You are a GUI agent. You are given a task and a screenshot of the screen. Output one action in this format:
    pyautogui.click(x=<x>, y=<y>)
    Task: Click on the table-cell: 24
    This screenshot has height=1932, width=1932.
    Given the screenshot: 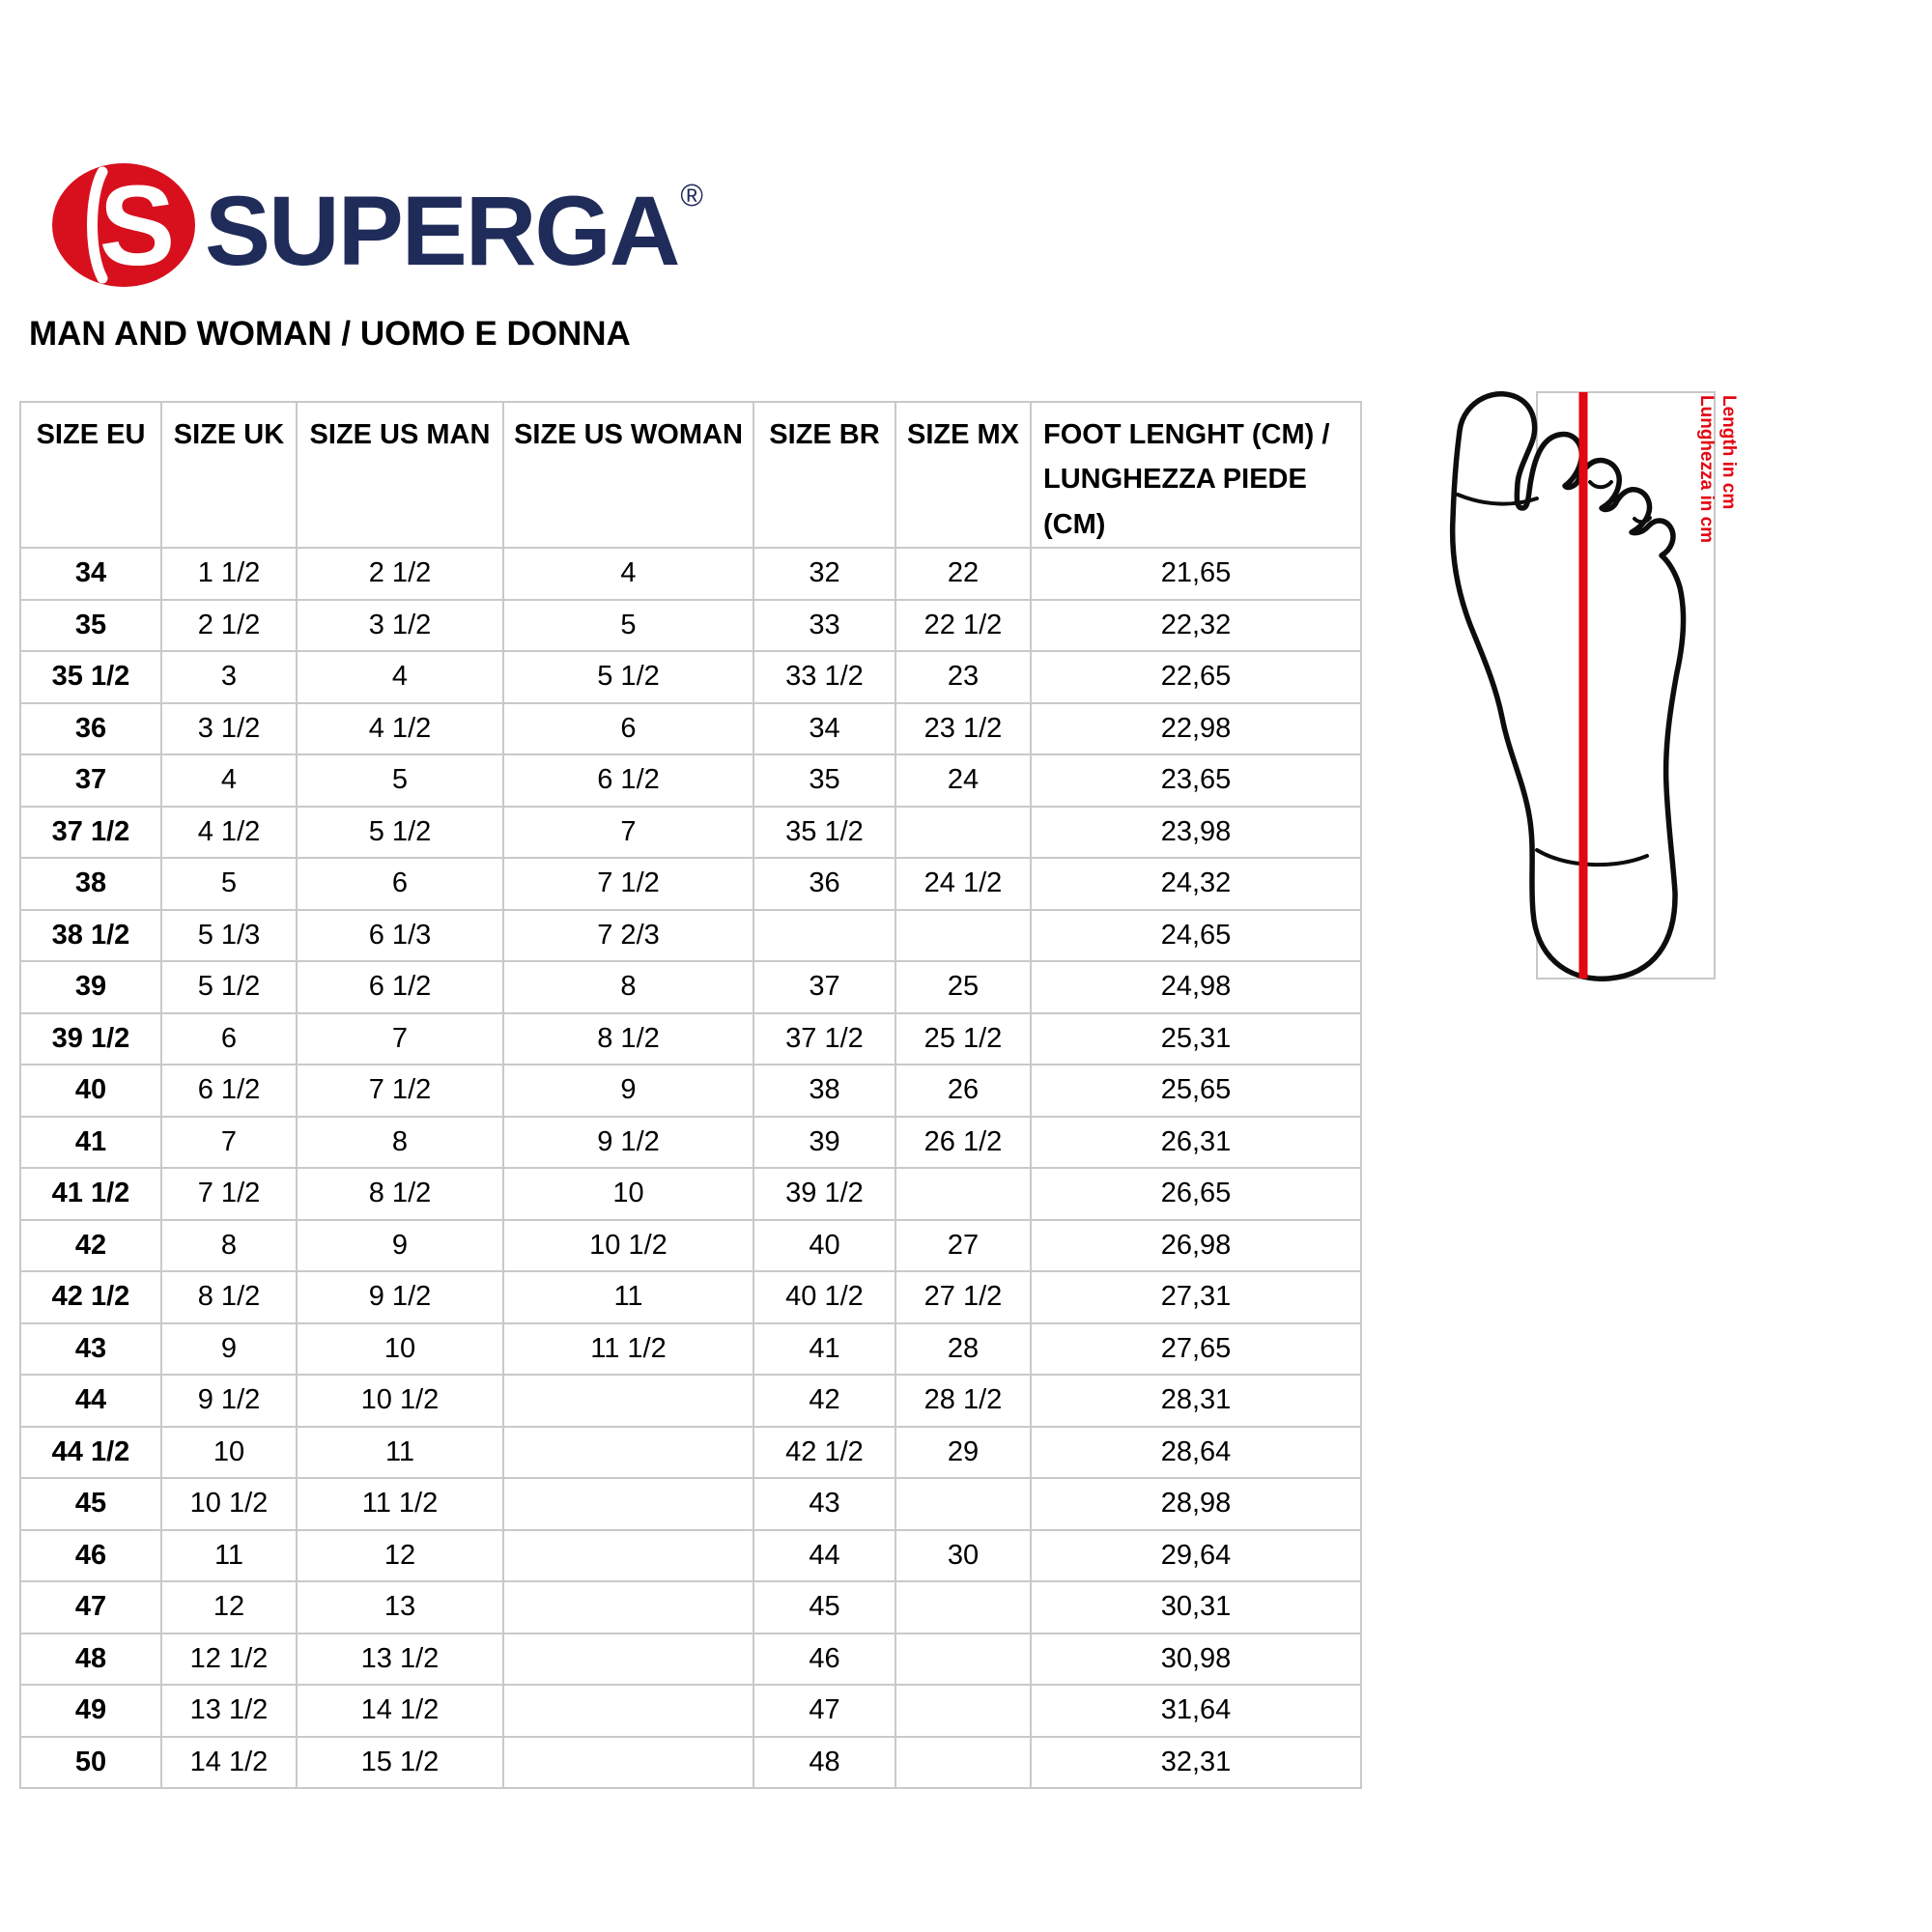 What is the action you would take?
    pyautogui.click(x=963, y=780)
    